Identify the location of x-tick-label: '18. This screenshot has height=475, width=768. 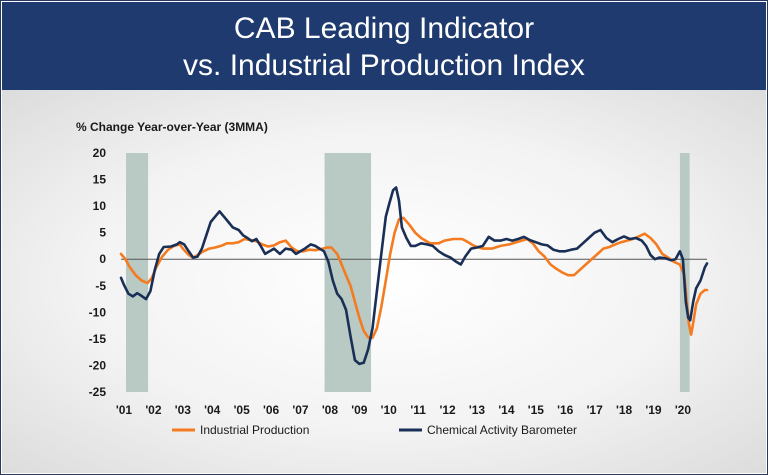
(624, 410).